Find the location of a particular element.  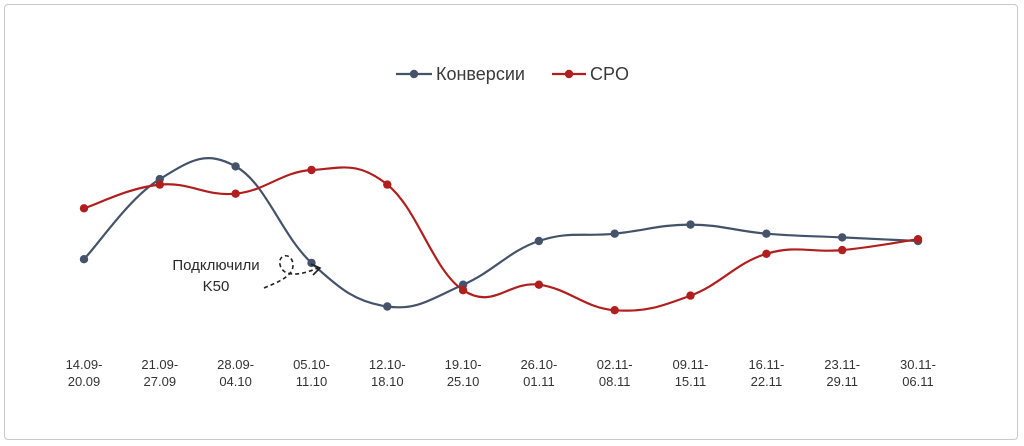

x-tick-label-11-line1: 30.11- is located at coordinates (918, 364).